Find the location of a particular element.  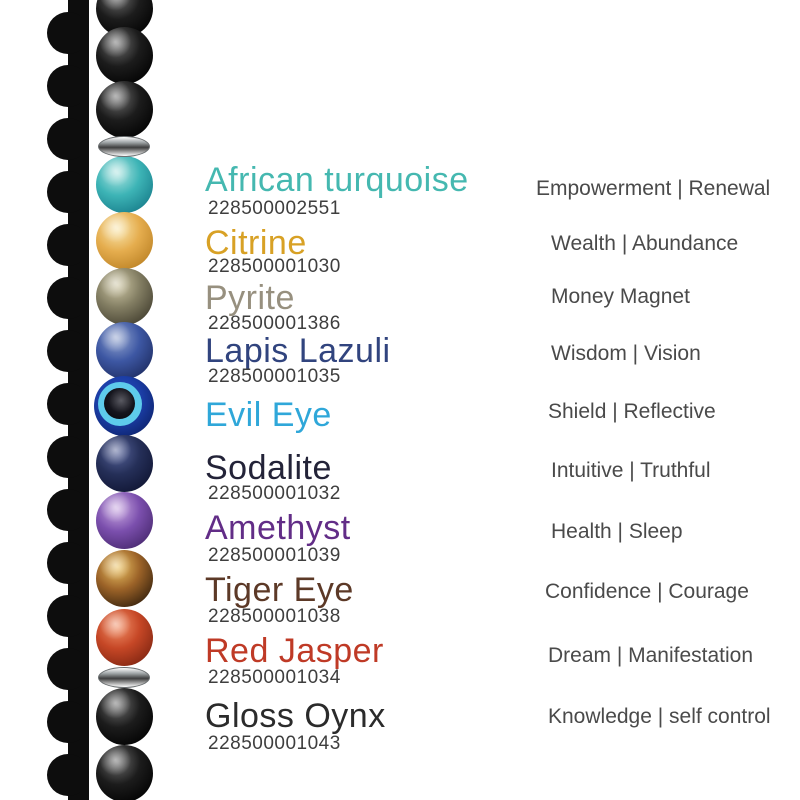

bead-red-jasper is located at coordinates (124, 637).